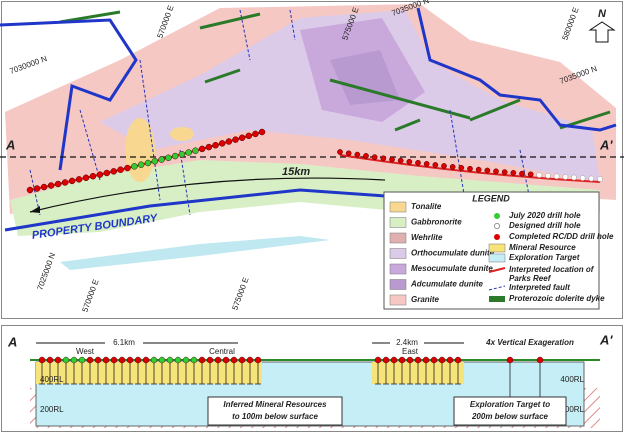  Describe the element at coordinates (407, 342) in the screenshot. I see `length-label: 2.4km` at that location.